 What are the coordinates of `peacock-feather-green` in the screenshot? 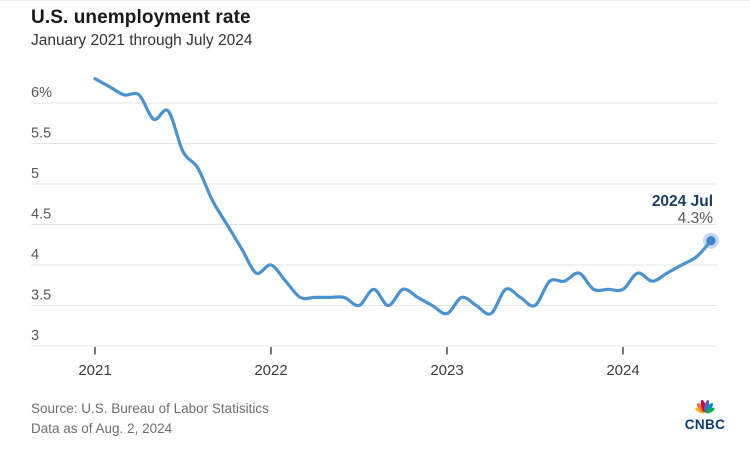 It's located at (710, 410).